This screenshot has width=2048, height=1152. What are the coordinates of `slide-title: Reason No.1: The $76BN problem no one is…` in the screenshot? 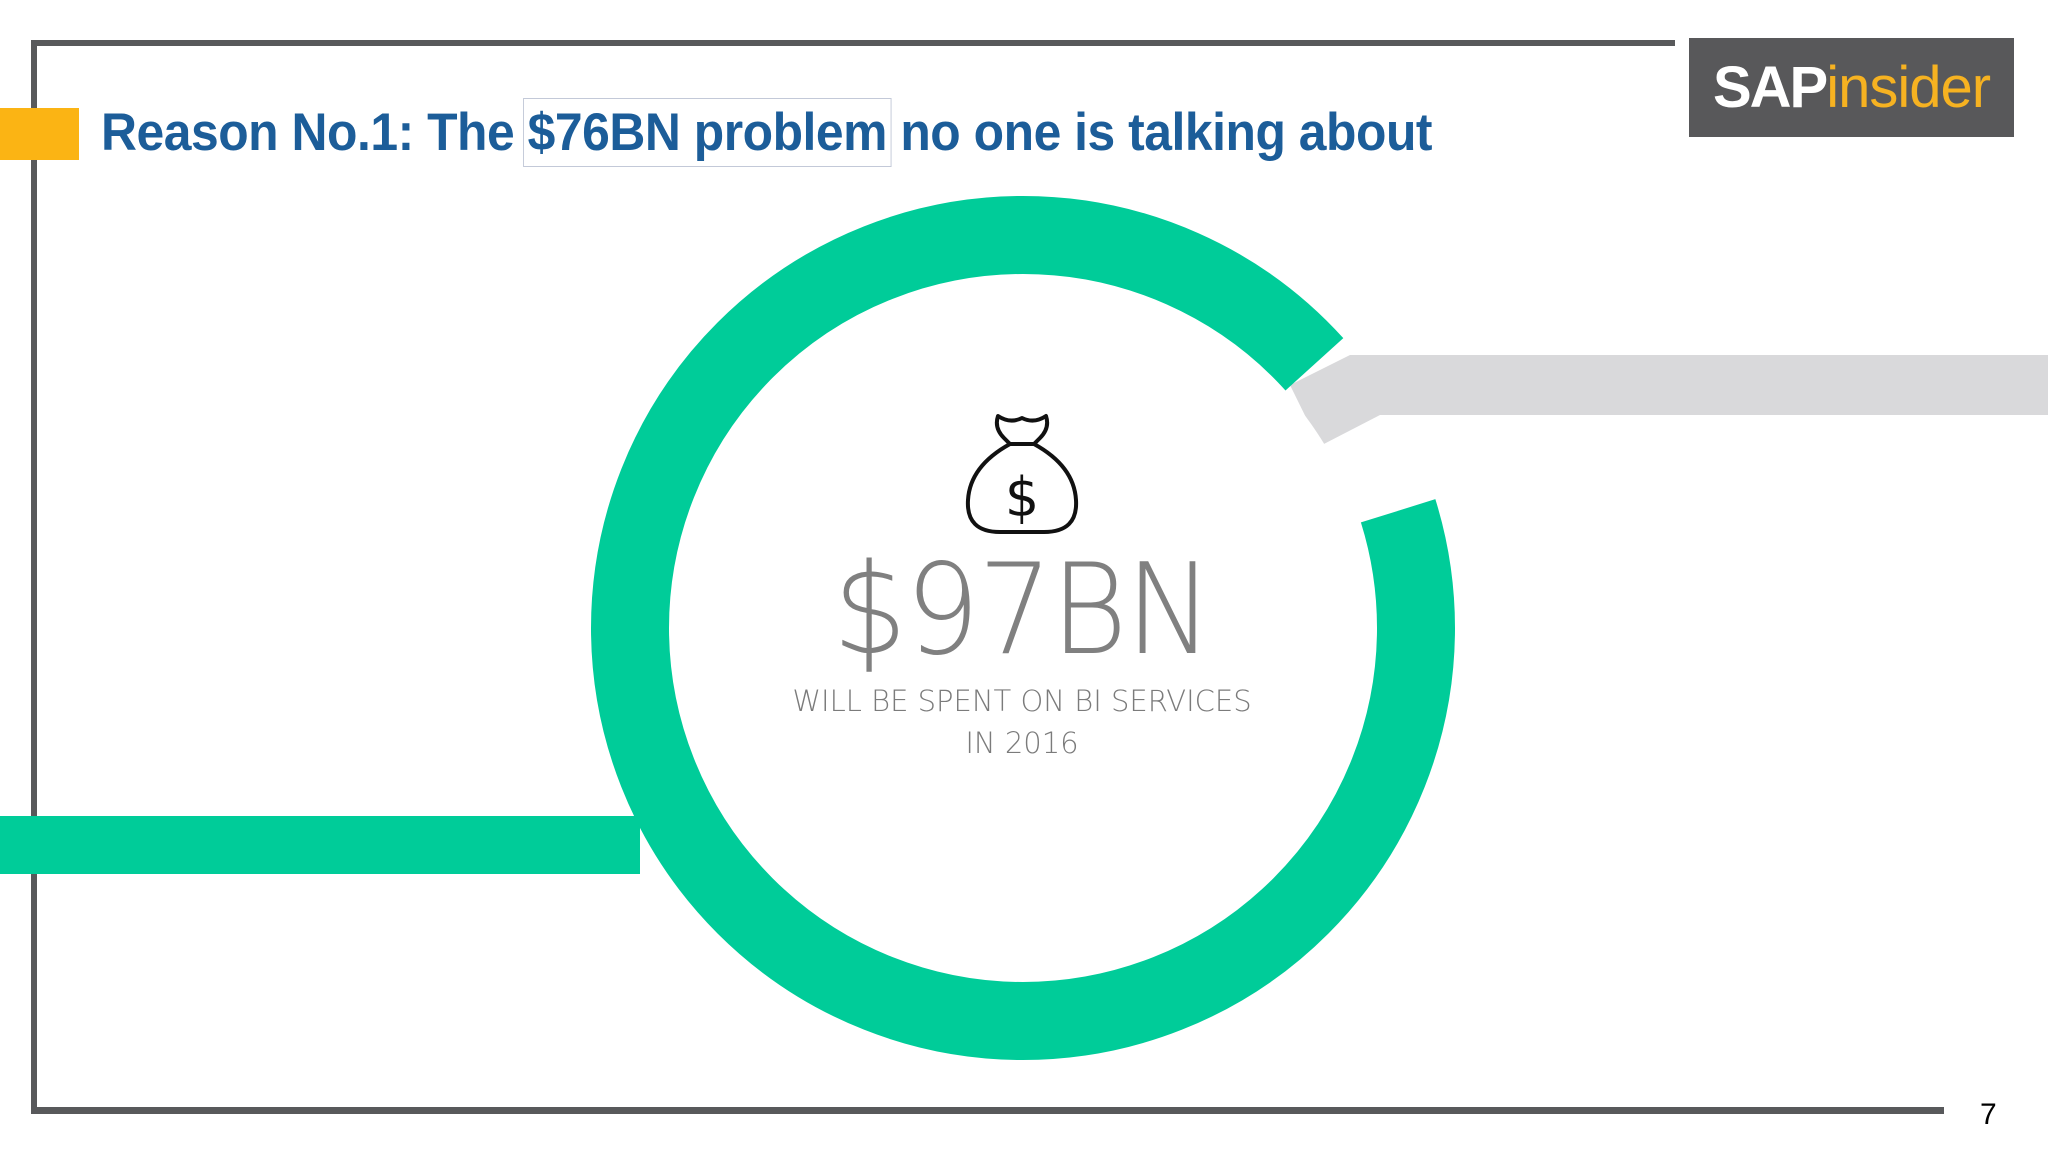 It's located at (767, 133).